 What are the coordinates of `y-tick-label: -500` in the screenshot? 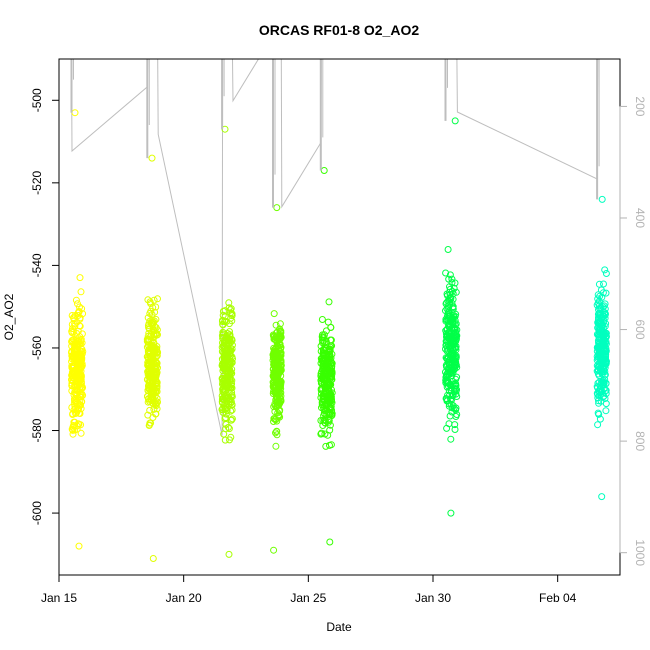 It's located at (37, 100).